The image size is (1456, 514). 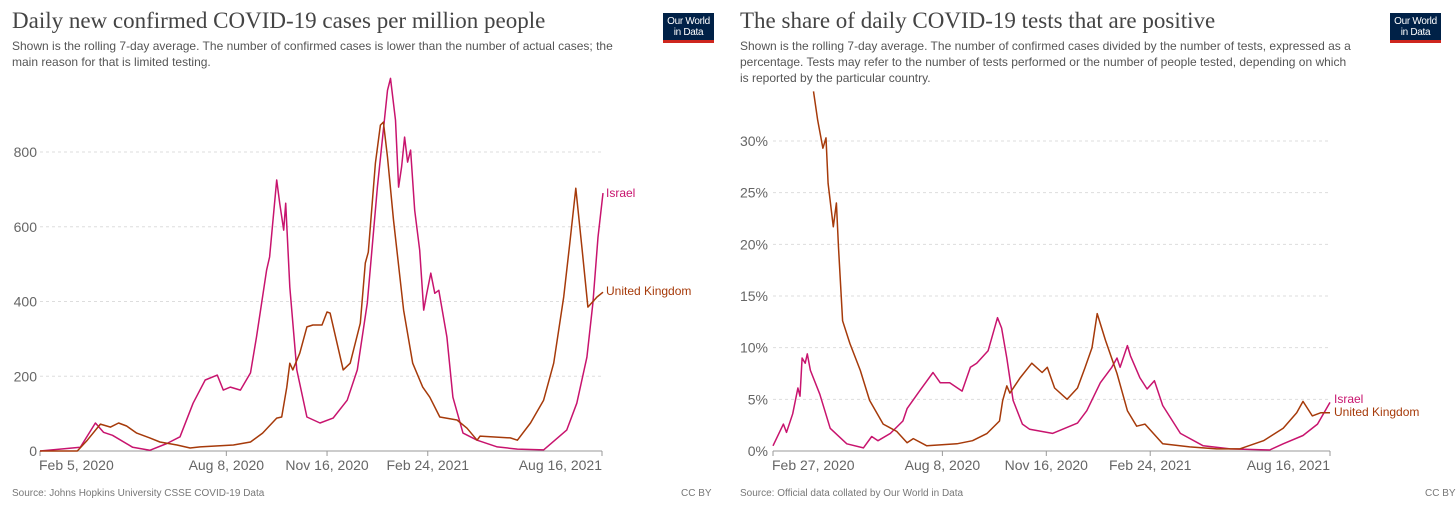 What do you see at coordinates (76, 465) in the screenshot?
I see `x-tick-label: Feb 5, 2020` at bounding box center [76, 465].